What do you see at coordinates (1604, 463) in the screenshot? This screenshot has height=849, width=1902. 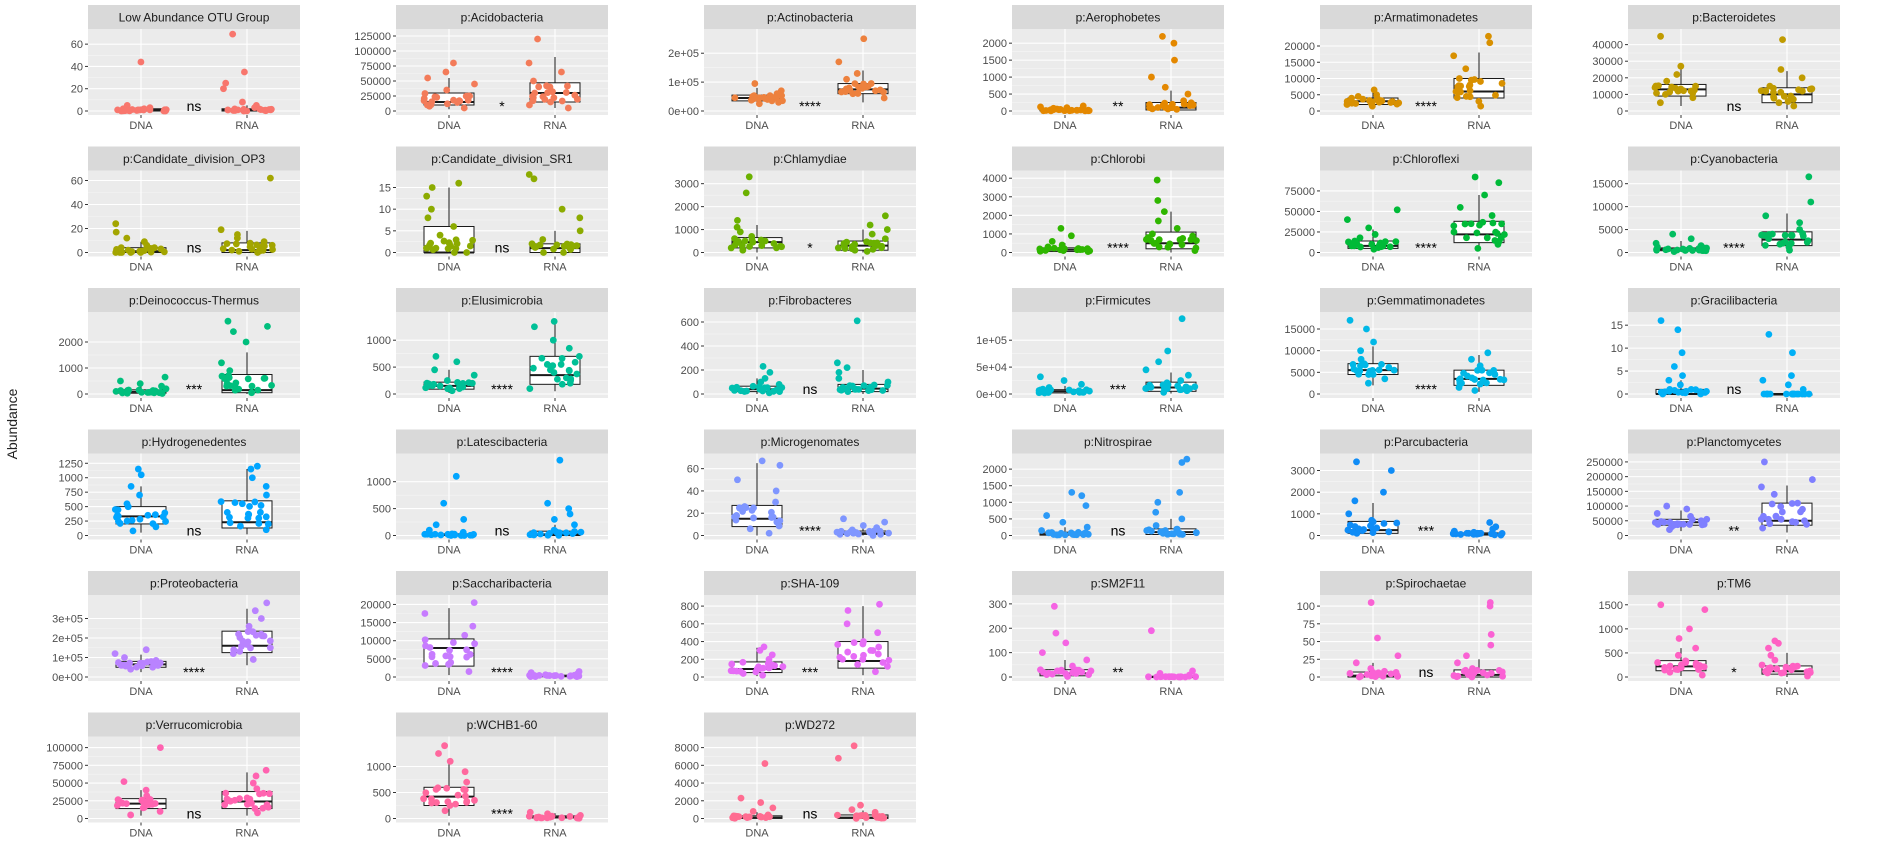 I see `y-tick-label: 250000` at bounding box center [1604, 463].